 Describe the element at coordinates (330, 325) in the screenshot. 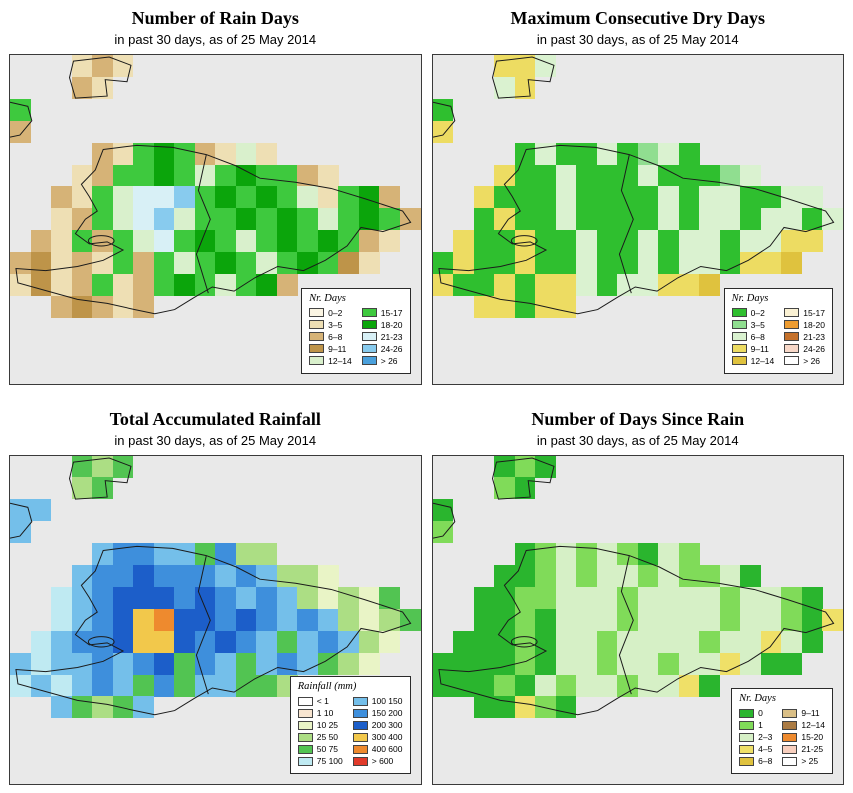

I see `legend-entry: 3–5` at that location.